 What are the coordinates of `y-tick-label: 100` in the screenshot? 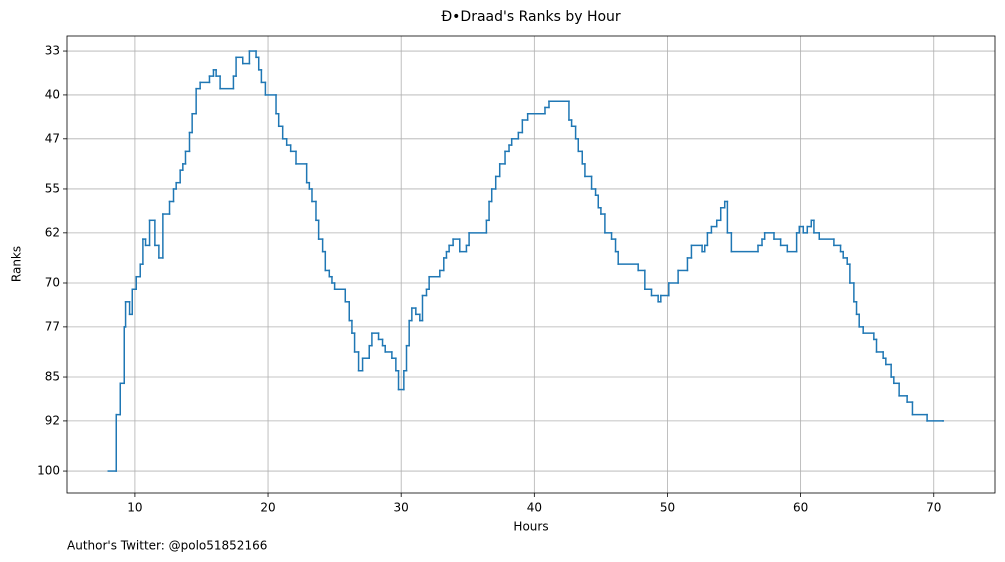 It's located at (48, 471).